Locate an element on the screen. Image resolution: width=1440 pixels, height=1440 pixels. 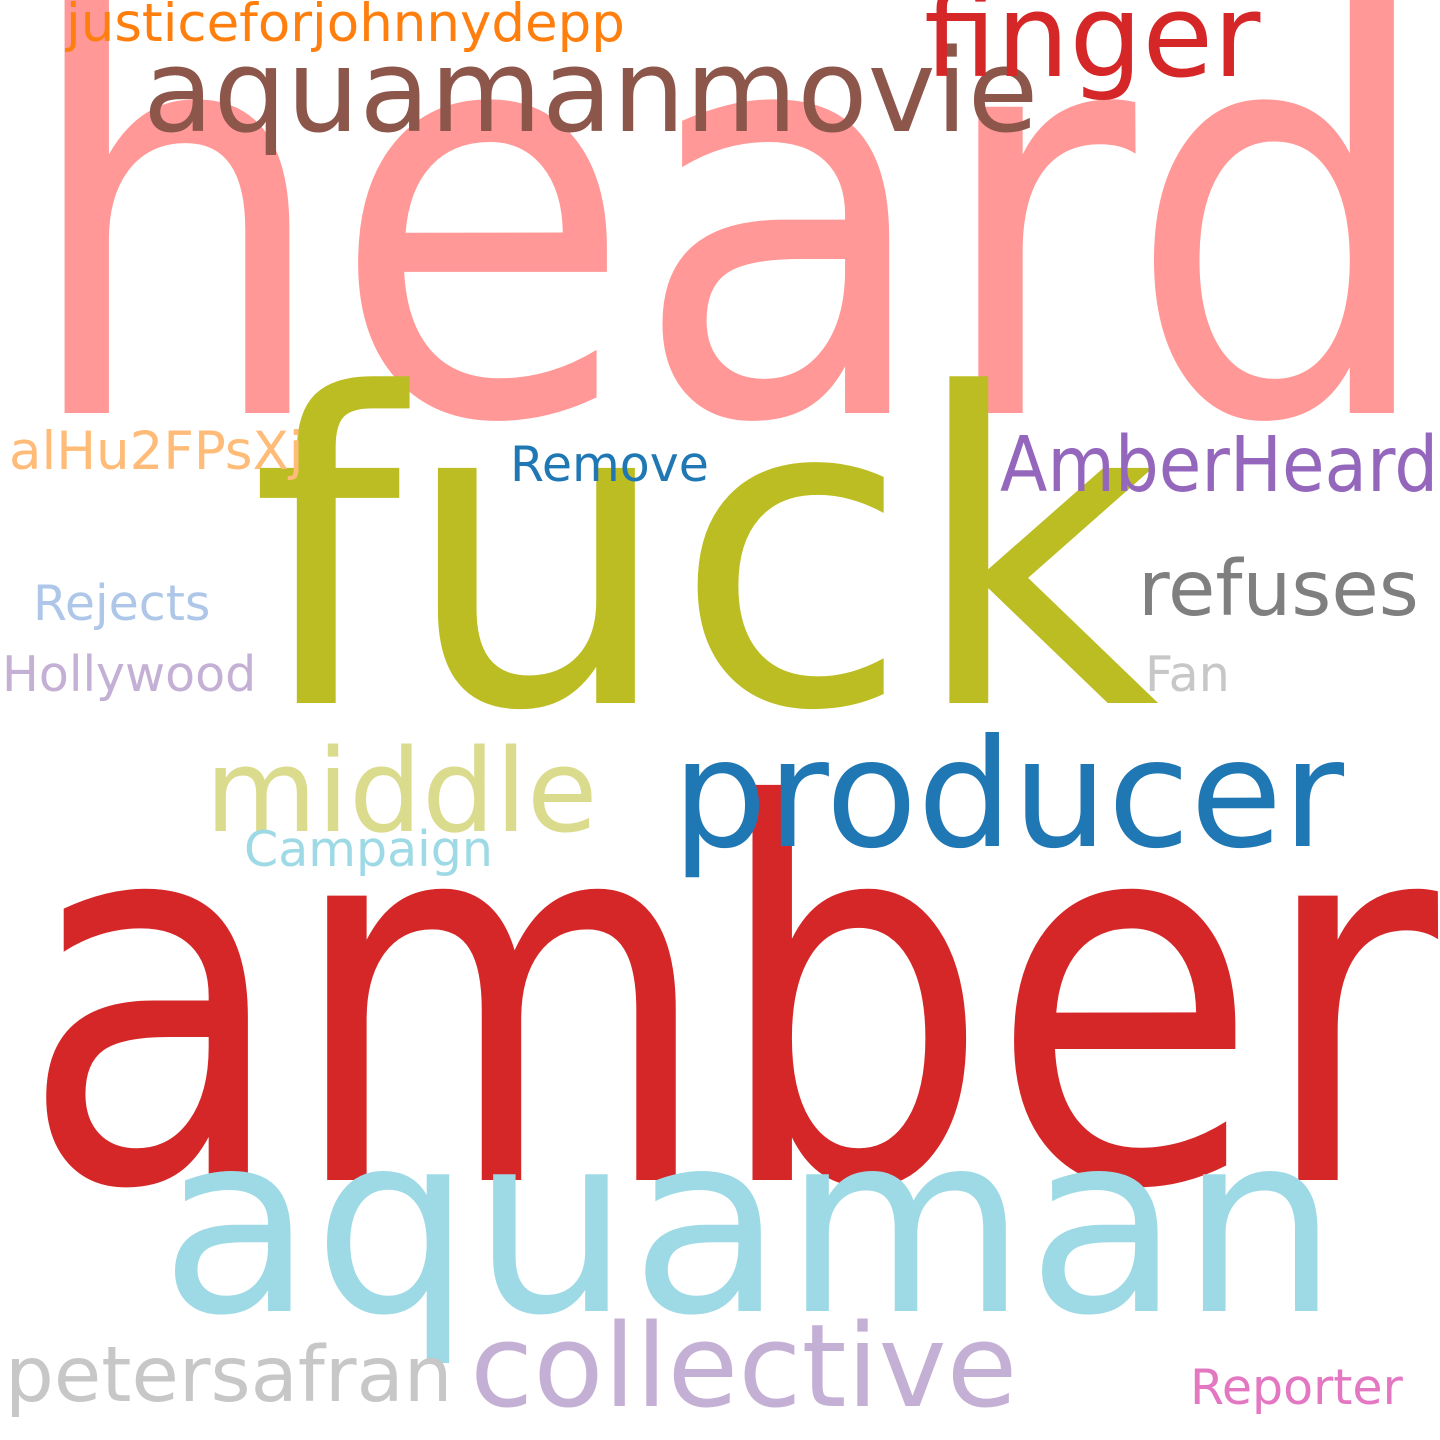
word-campaign: Campaign is located at coordinates (368, 849).